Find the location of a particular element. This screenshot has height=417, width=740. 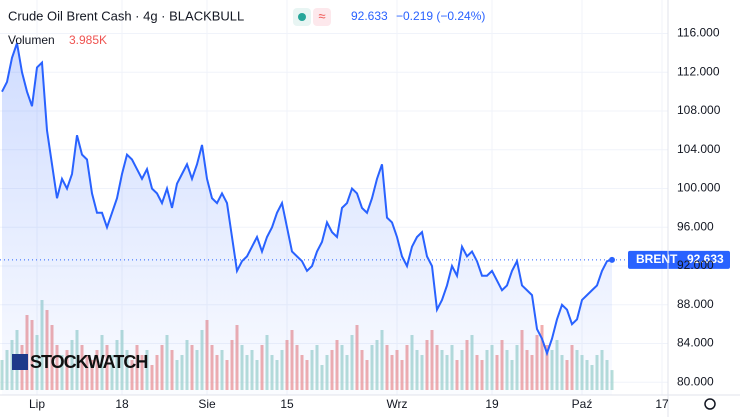

x-tick-label: Sie is located at coordinates (207, 404).